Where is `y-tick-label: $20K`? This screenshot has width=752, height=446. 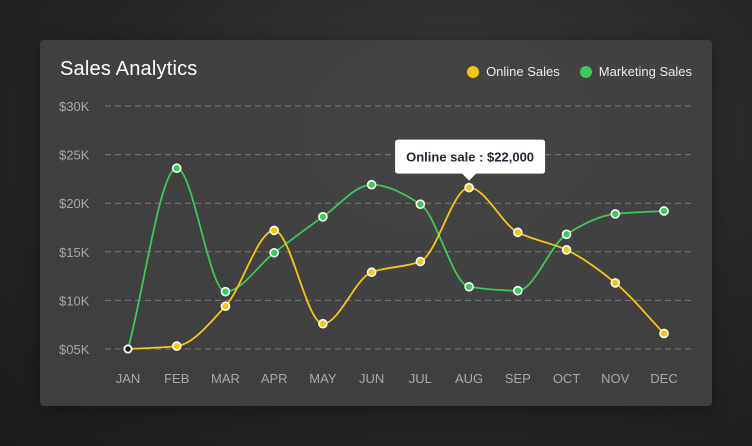
y-tick-label: $20K is located at coordinates (74, 203).